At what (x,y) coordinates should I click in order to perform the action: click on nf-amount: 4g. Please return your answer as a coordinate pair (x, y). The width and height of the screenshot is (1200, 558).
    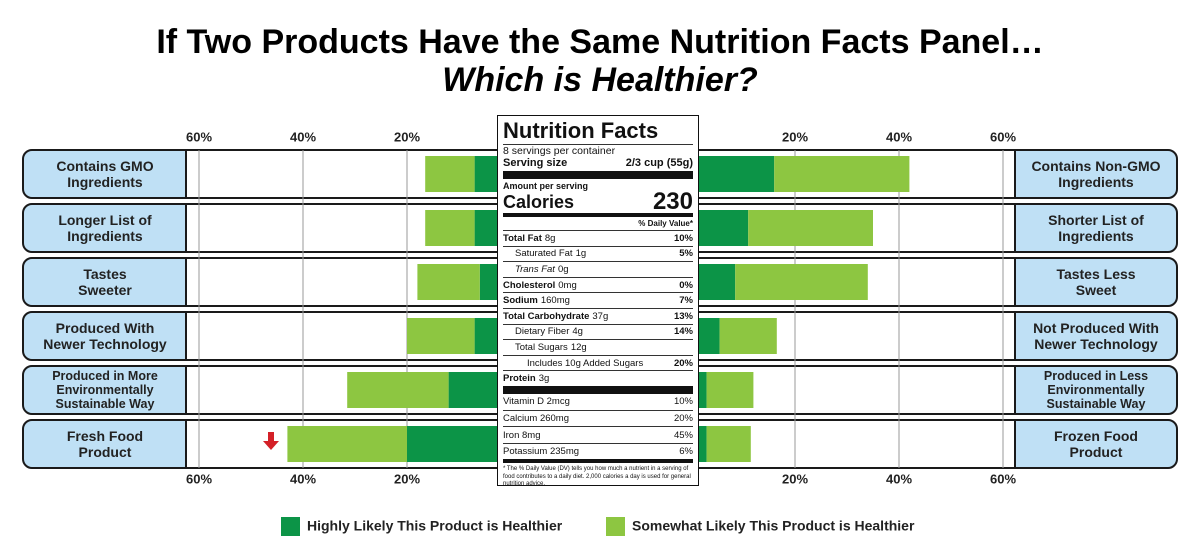
    Looking at the image, I should click on (577, 332).